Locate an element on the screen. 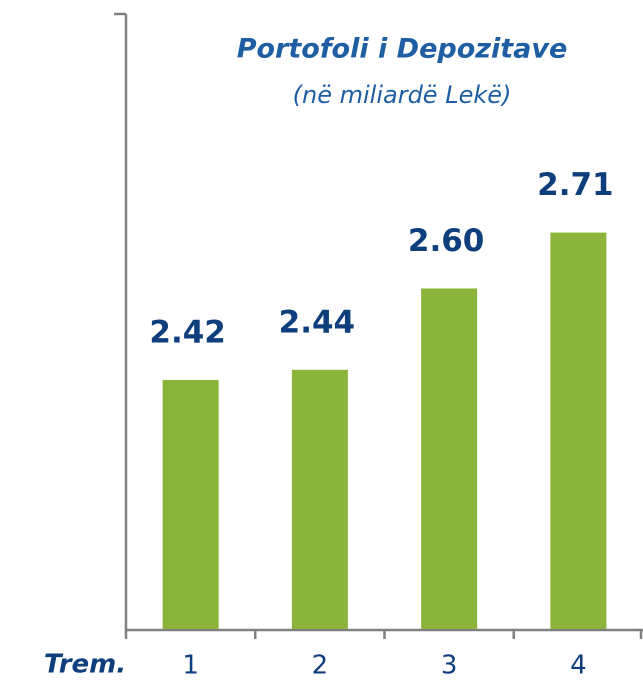  x-tick-label: 4 is located at coordinates (578, 666).